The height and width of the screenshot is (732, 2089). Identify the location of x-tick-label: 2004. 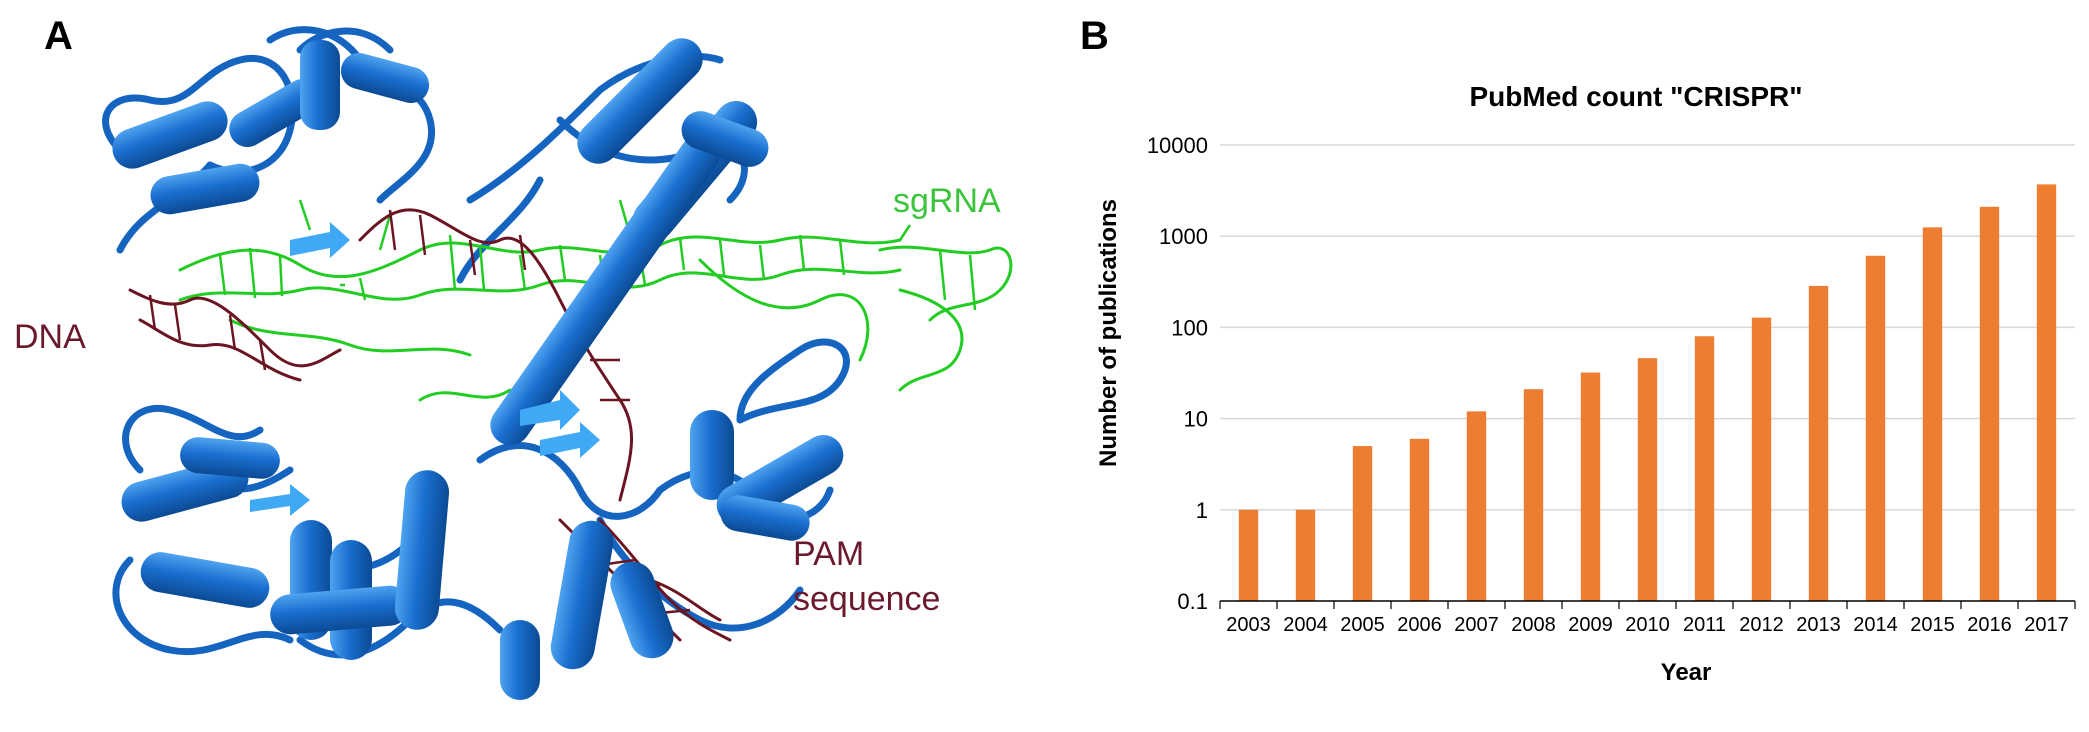
(1305, 625).